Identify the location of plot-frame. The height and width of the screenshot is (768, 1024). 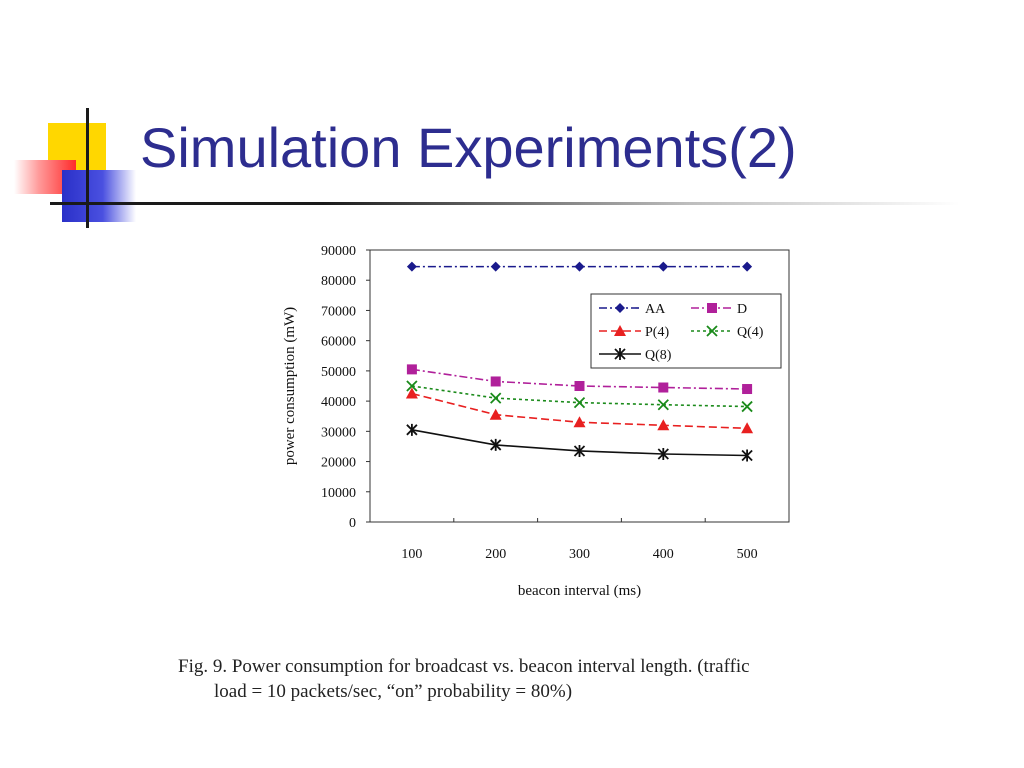
(579, 386).